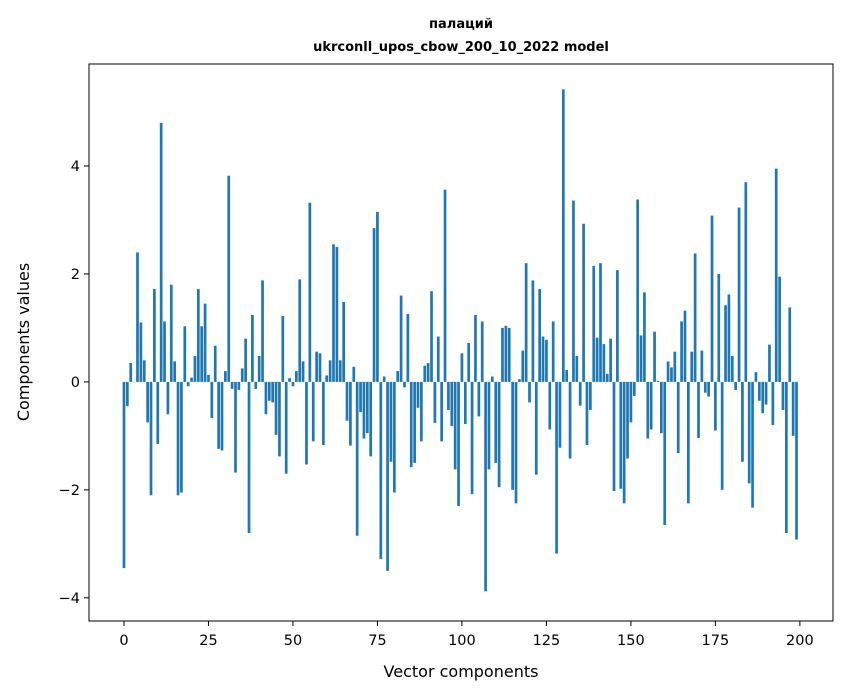 Image resolution: width=847 pixels, height=696 pixels. What do you see at coordinates (461, 671) in the screenshot?
I see `x-axis-label: Vector components` at bounding box center [461, 671].